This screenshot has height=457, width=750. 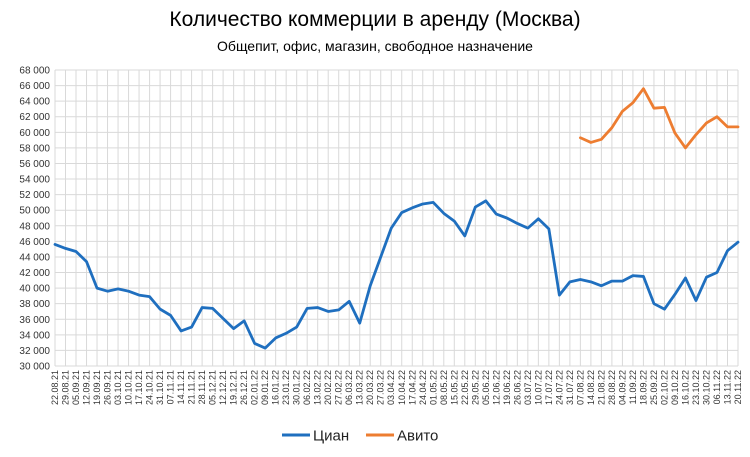 What do you see at coordinates (34, 335) in the screenshot?
I see `y-tick-label: 34 000` at bounding box center [34, 335].